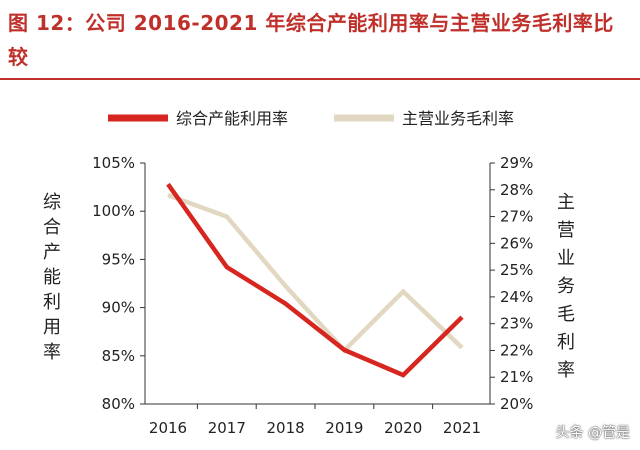 The image size is (640, 450). What do you see at coordinates (516, 163) in the screenshot?
I see `right-tick-label: 29%` at bounding box center [516, 163].